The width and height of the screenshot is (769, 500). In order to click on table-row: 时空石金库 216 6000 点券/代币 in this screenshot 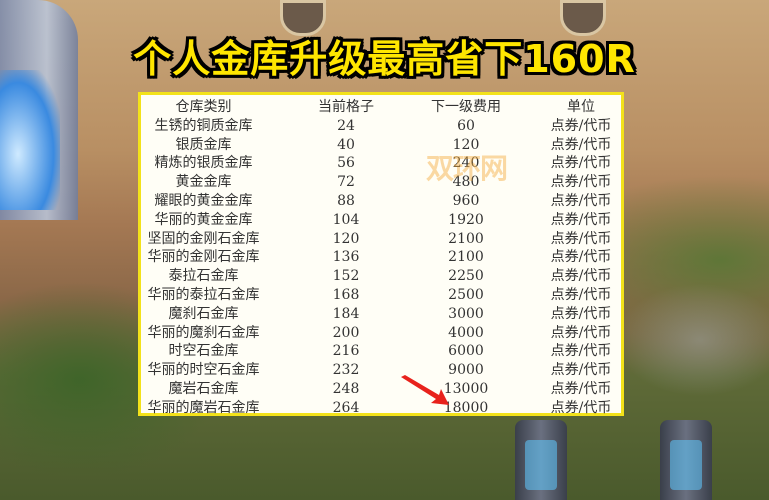, I will do `click(381, 351)`.